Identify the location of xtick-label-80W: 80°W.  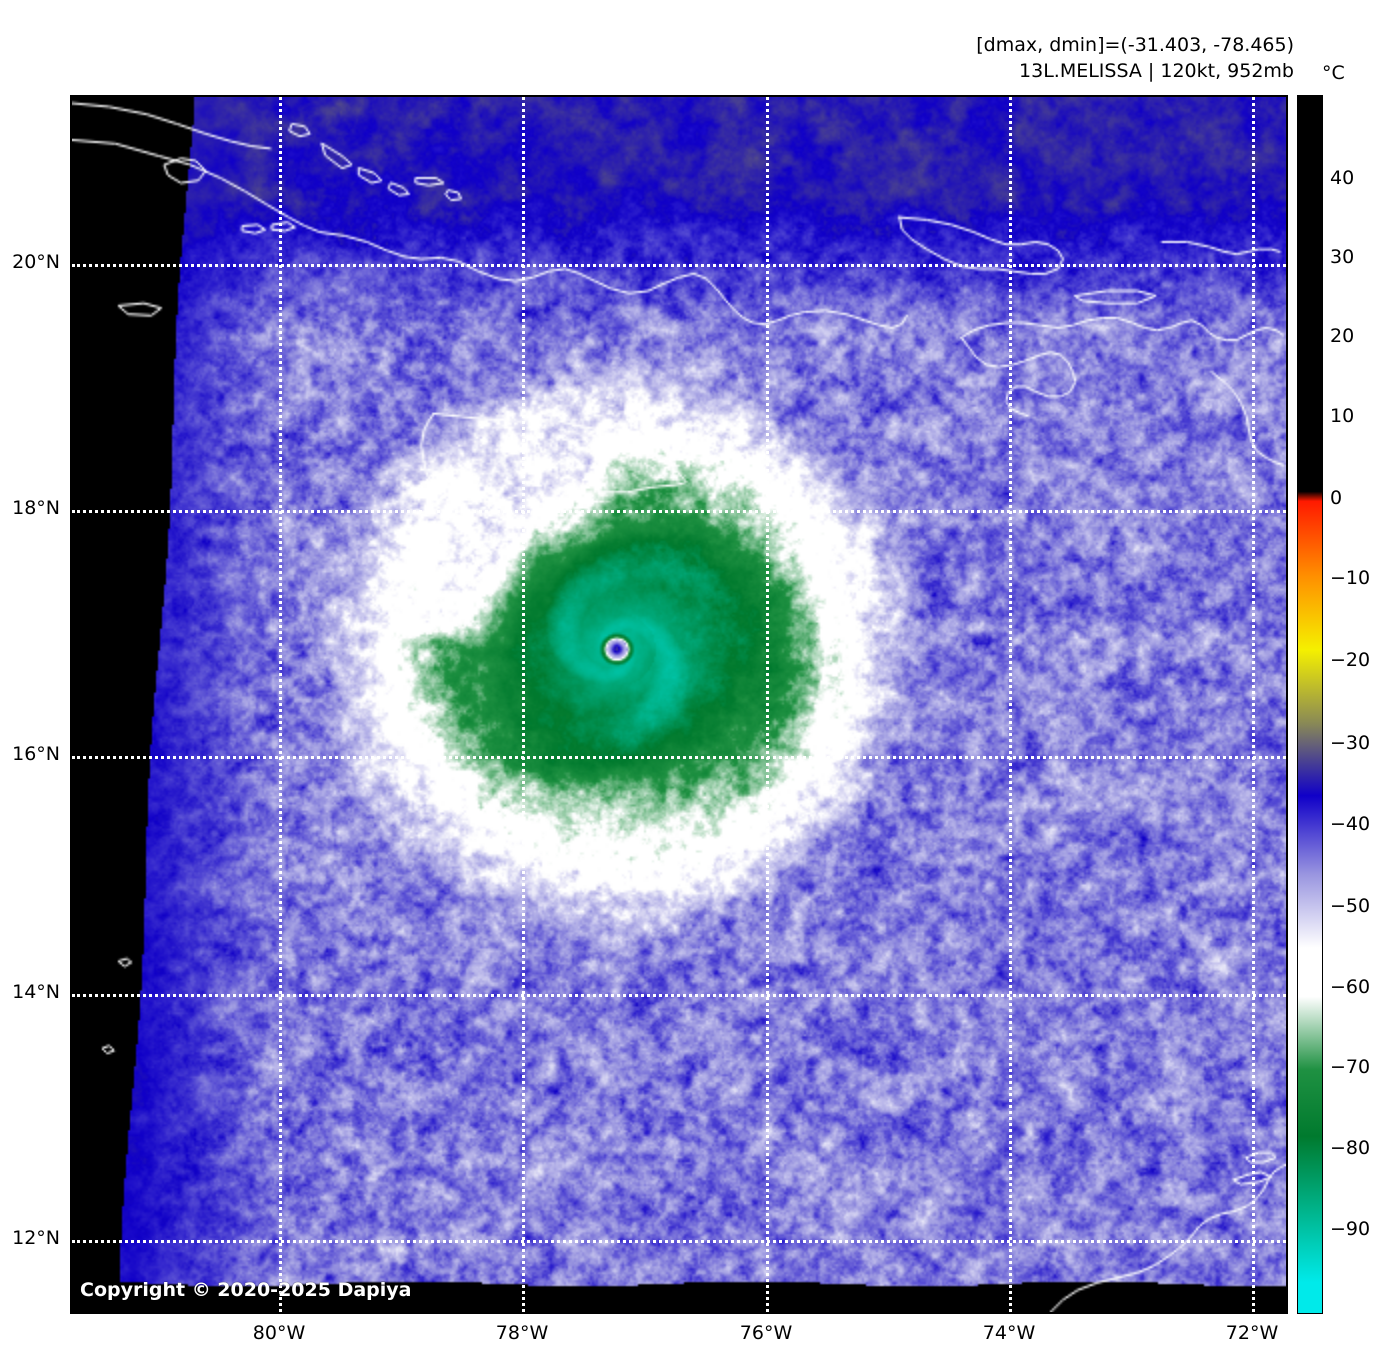
(279, 1333).